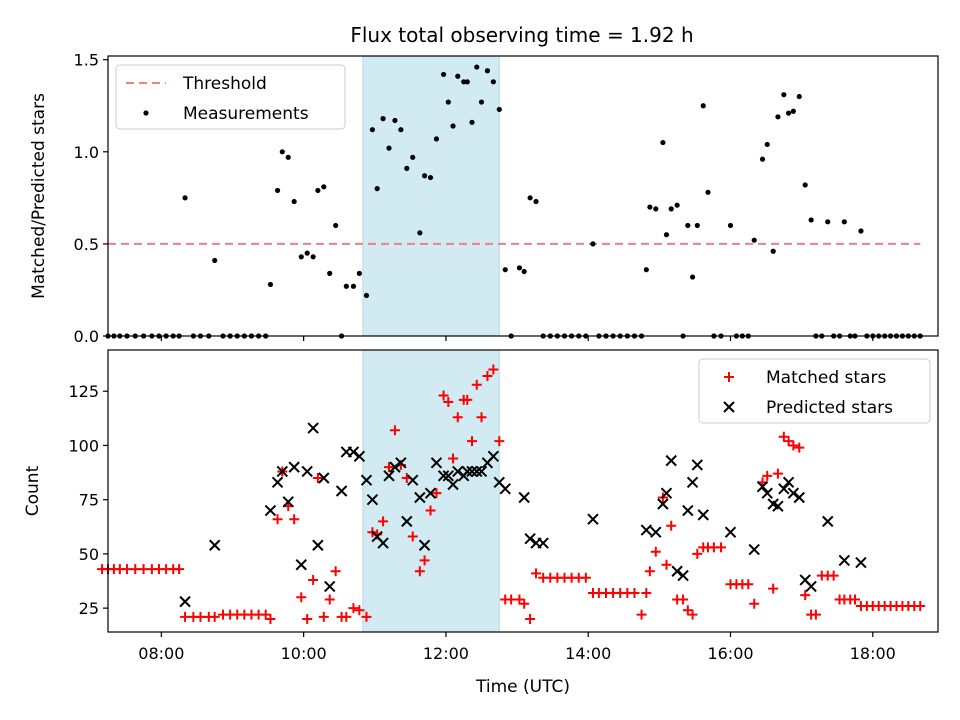 This screenshot has width=960, height=720. I want to click on legend-matched-swatch, so click(729, 377).